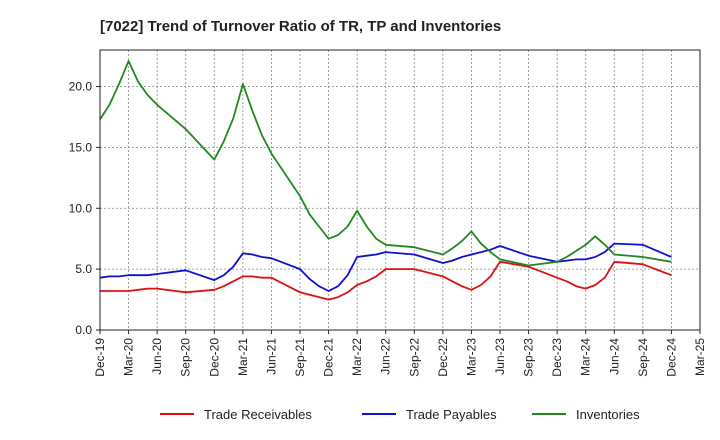 The image size is (720, 440). Describe the element at coordinates (586, 357) in the screenshot. I see `x-tick-label: Mar-24` at that location.